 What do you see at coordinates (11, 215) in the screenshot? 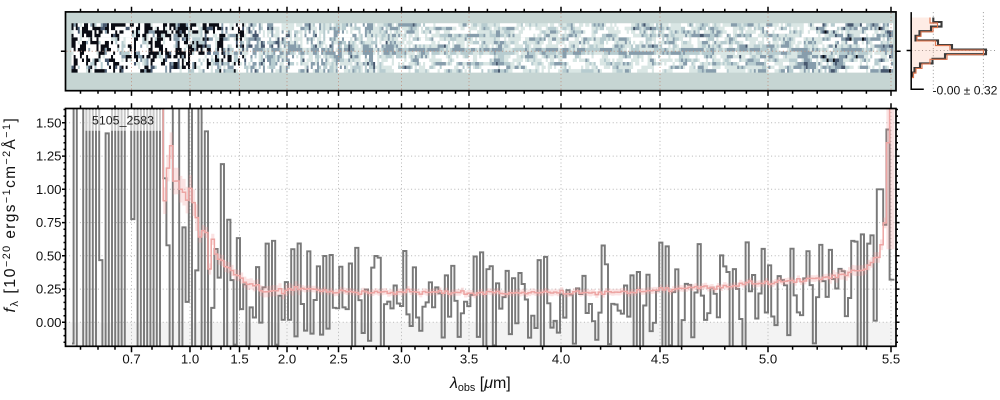
I see `svg-text: fλ [10−20 ergs−1cm−2Å−1]` at bounding box center [11, 215].